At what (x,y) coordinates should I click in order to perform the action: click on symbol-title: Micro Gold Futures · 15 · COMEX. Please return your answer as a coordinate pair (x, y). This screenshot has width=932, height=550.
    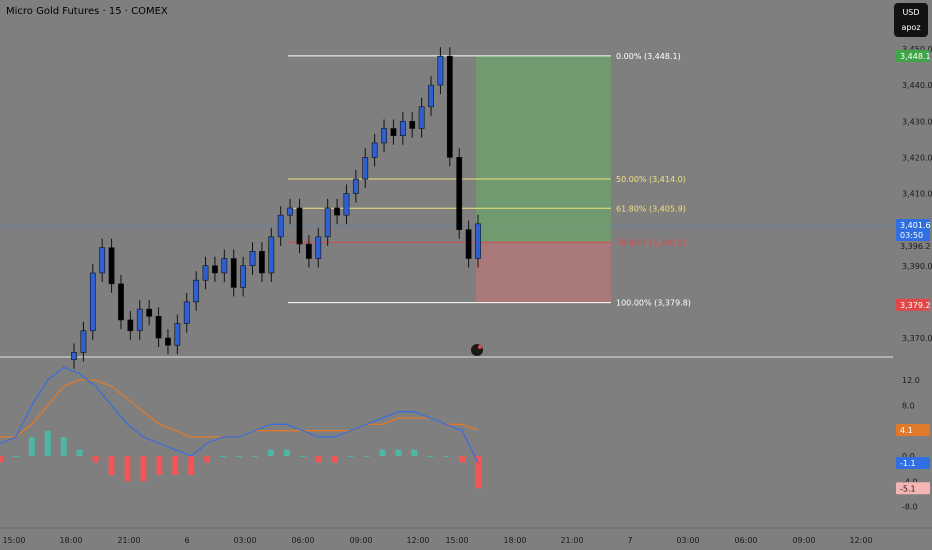
    Looking at the image, I should click on (87, 11).